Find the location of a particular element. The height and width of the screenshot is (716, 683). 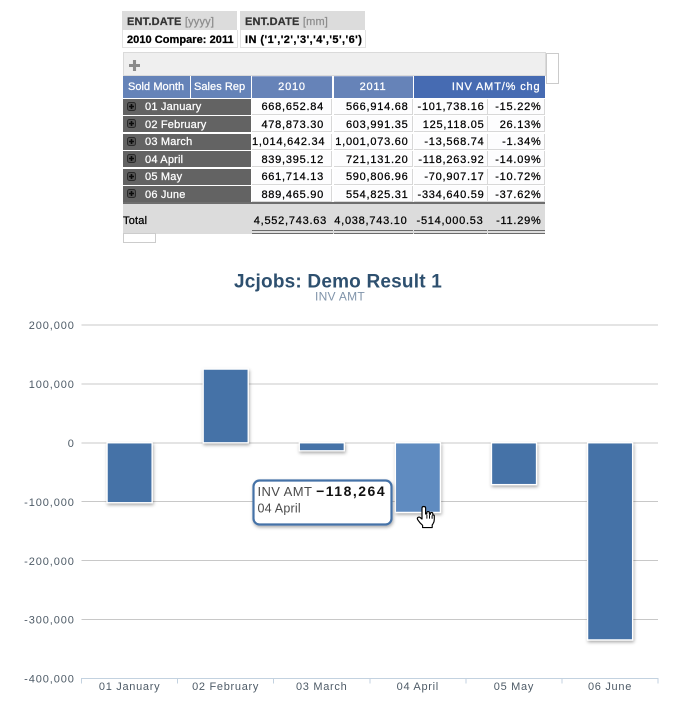

svg-text: 100,000 is located at coordinates (52, 385).